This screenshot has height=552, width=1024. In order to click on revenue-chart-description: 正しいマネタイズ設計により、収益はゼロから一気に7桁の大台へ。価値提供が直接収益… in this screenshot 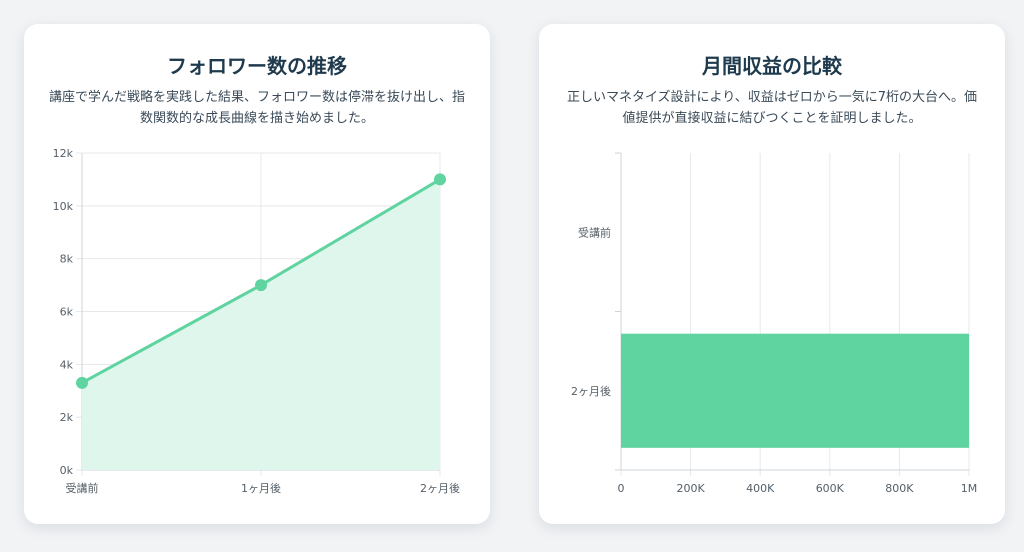, I will do `click(772, 108)`.